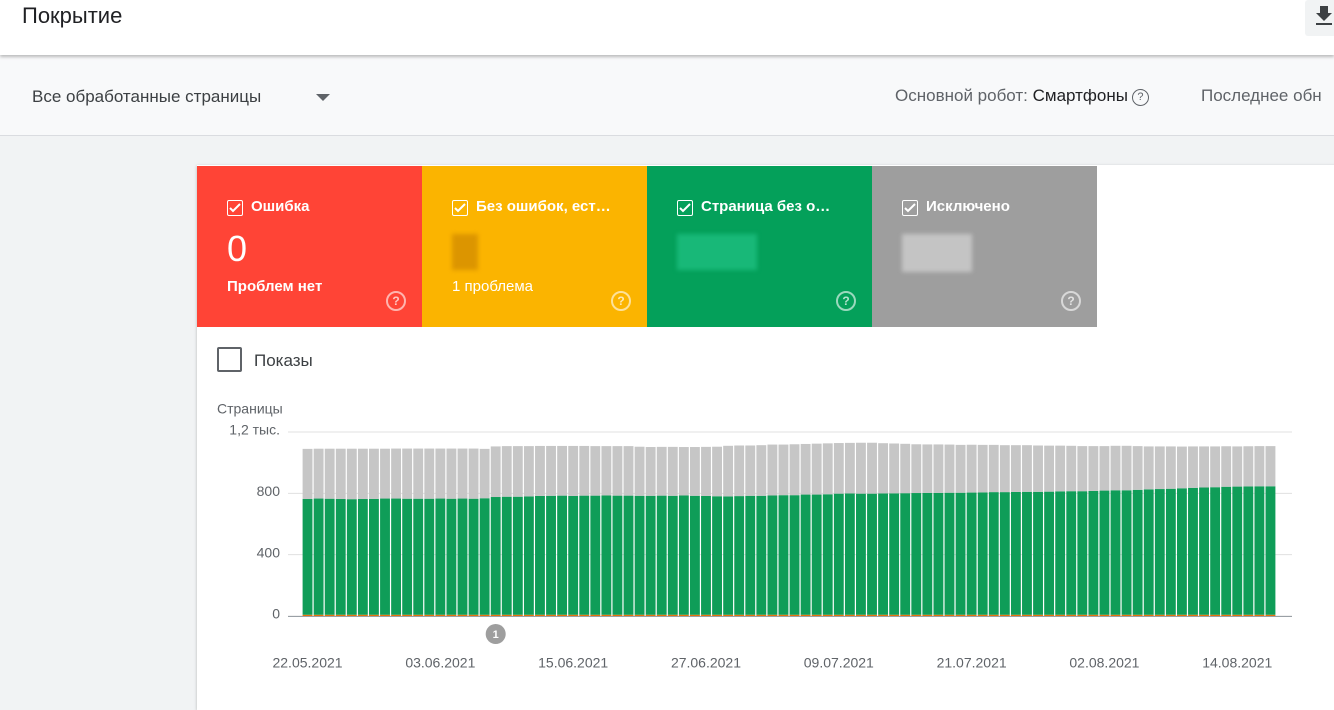  I want to click on status-card: Ошибка 0 Проблем нет ?, so click(309, 246).